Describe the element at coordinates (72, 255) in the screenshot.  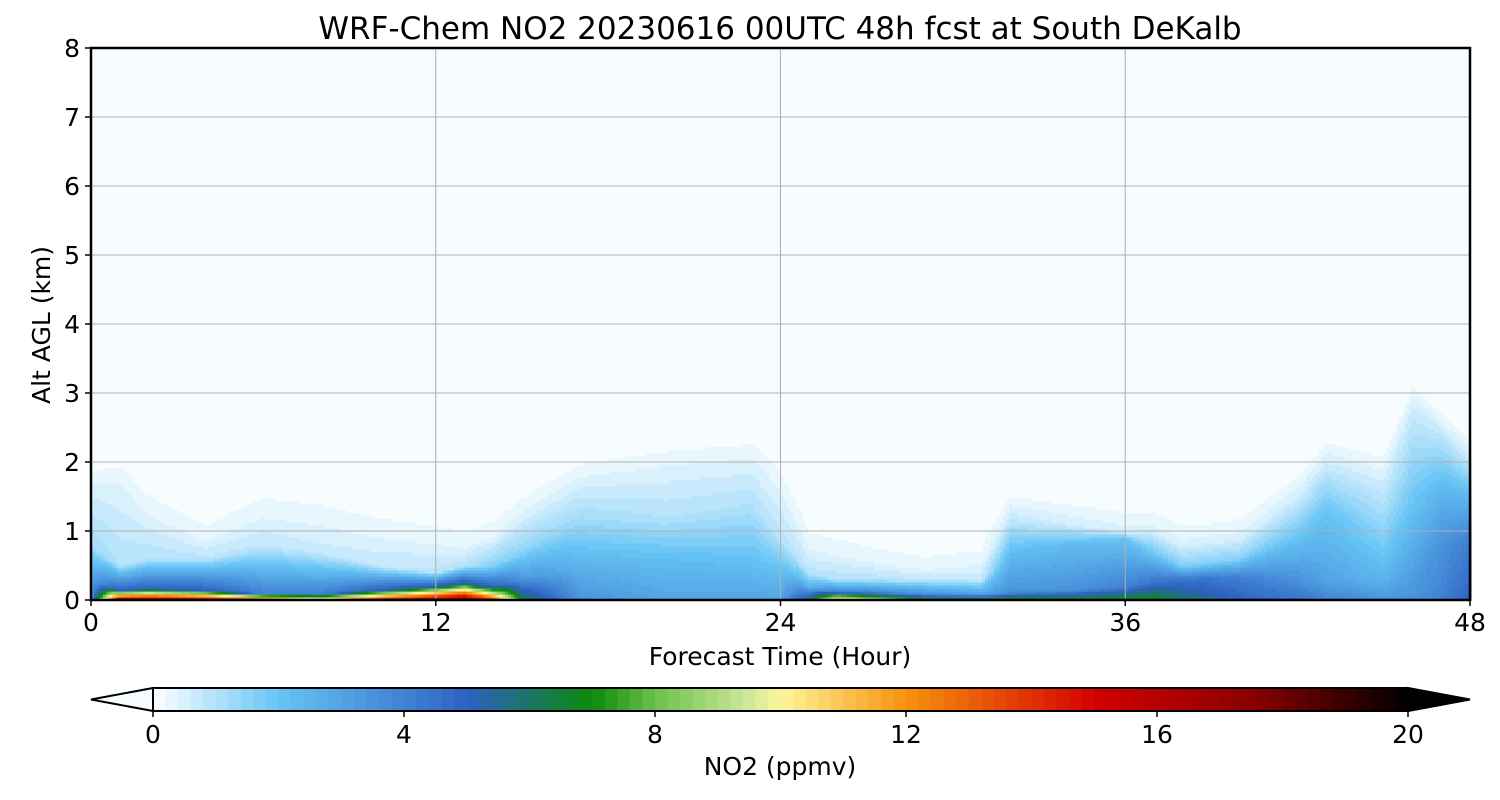
I see `y-tick-label: 5` at that location.